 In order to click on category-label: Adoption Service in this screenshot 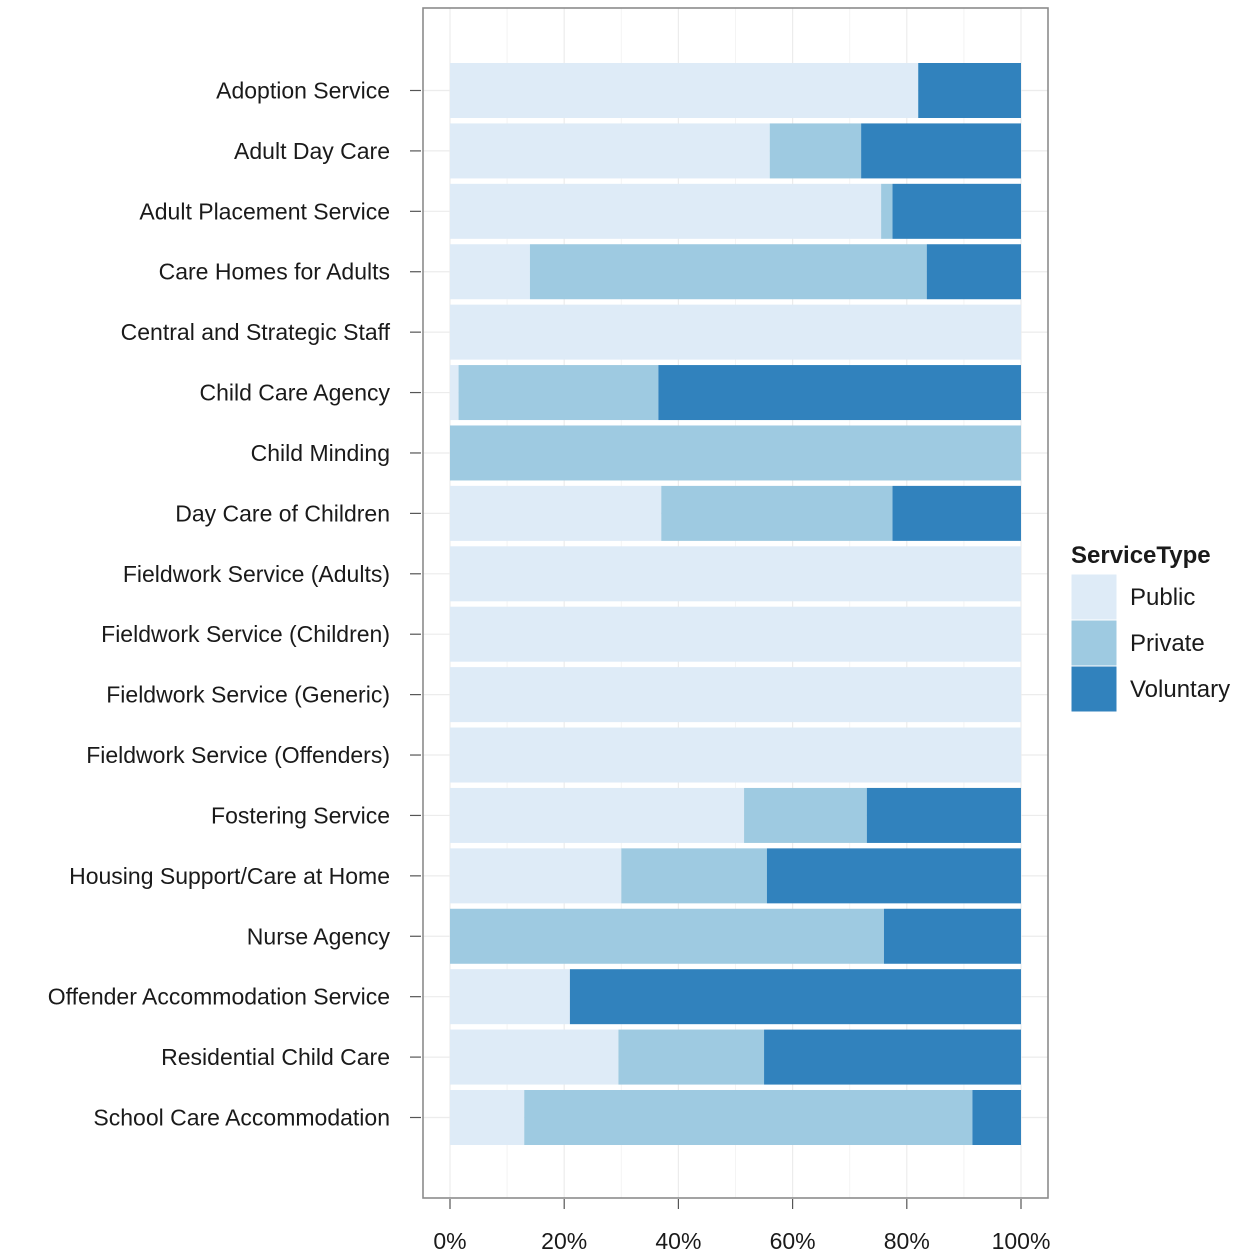, I will do `click(303, 91)`.